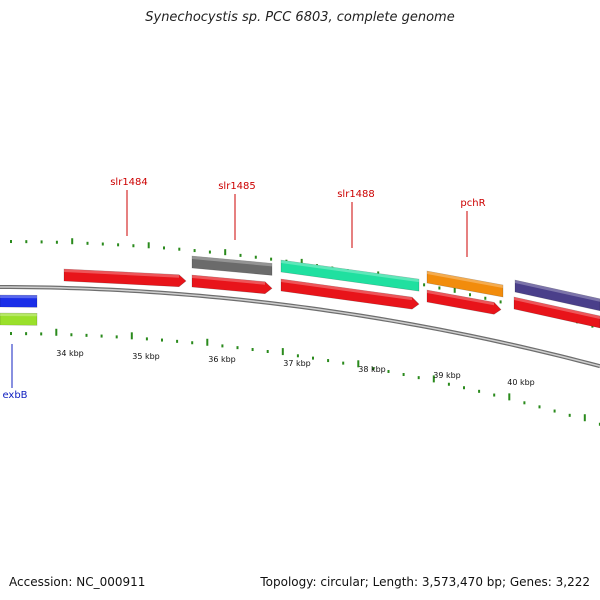 The height and width of the screenshot is (600, 600). I want to click on gene-label-slr1484: slr1484, so click(129, 182).